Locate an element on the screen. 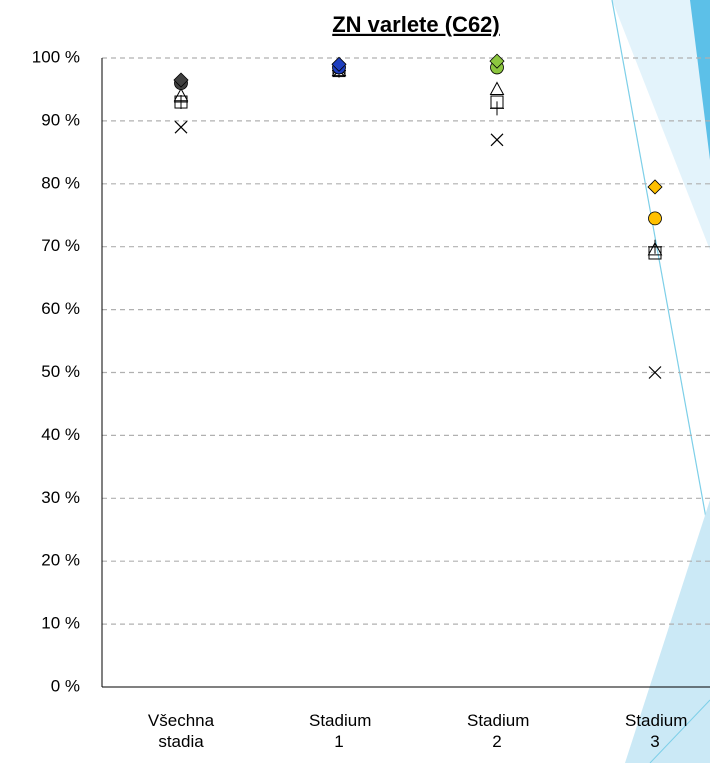 The width and height of the screenshot is (710, 763). x-tick-label: Stadium 1 is located at coordinates (340, 731).